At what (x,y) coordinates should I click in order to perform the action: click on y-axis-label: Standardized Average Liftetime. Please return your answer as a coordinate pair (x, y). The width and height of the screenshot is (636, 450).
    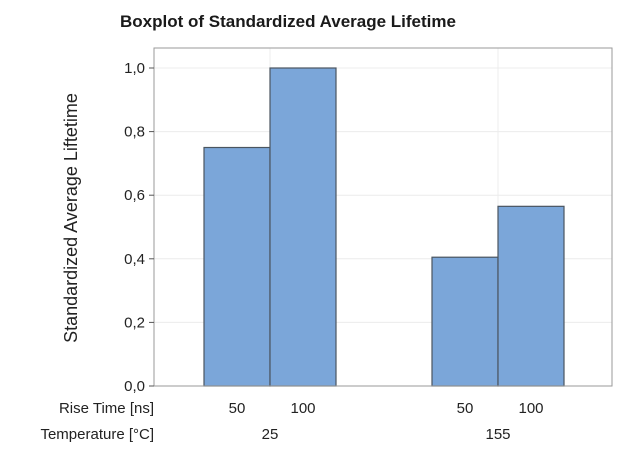
    Looking at the image, I should click on (71, 218).